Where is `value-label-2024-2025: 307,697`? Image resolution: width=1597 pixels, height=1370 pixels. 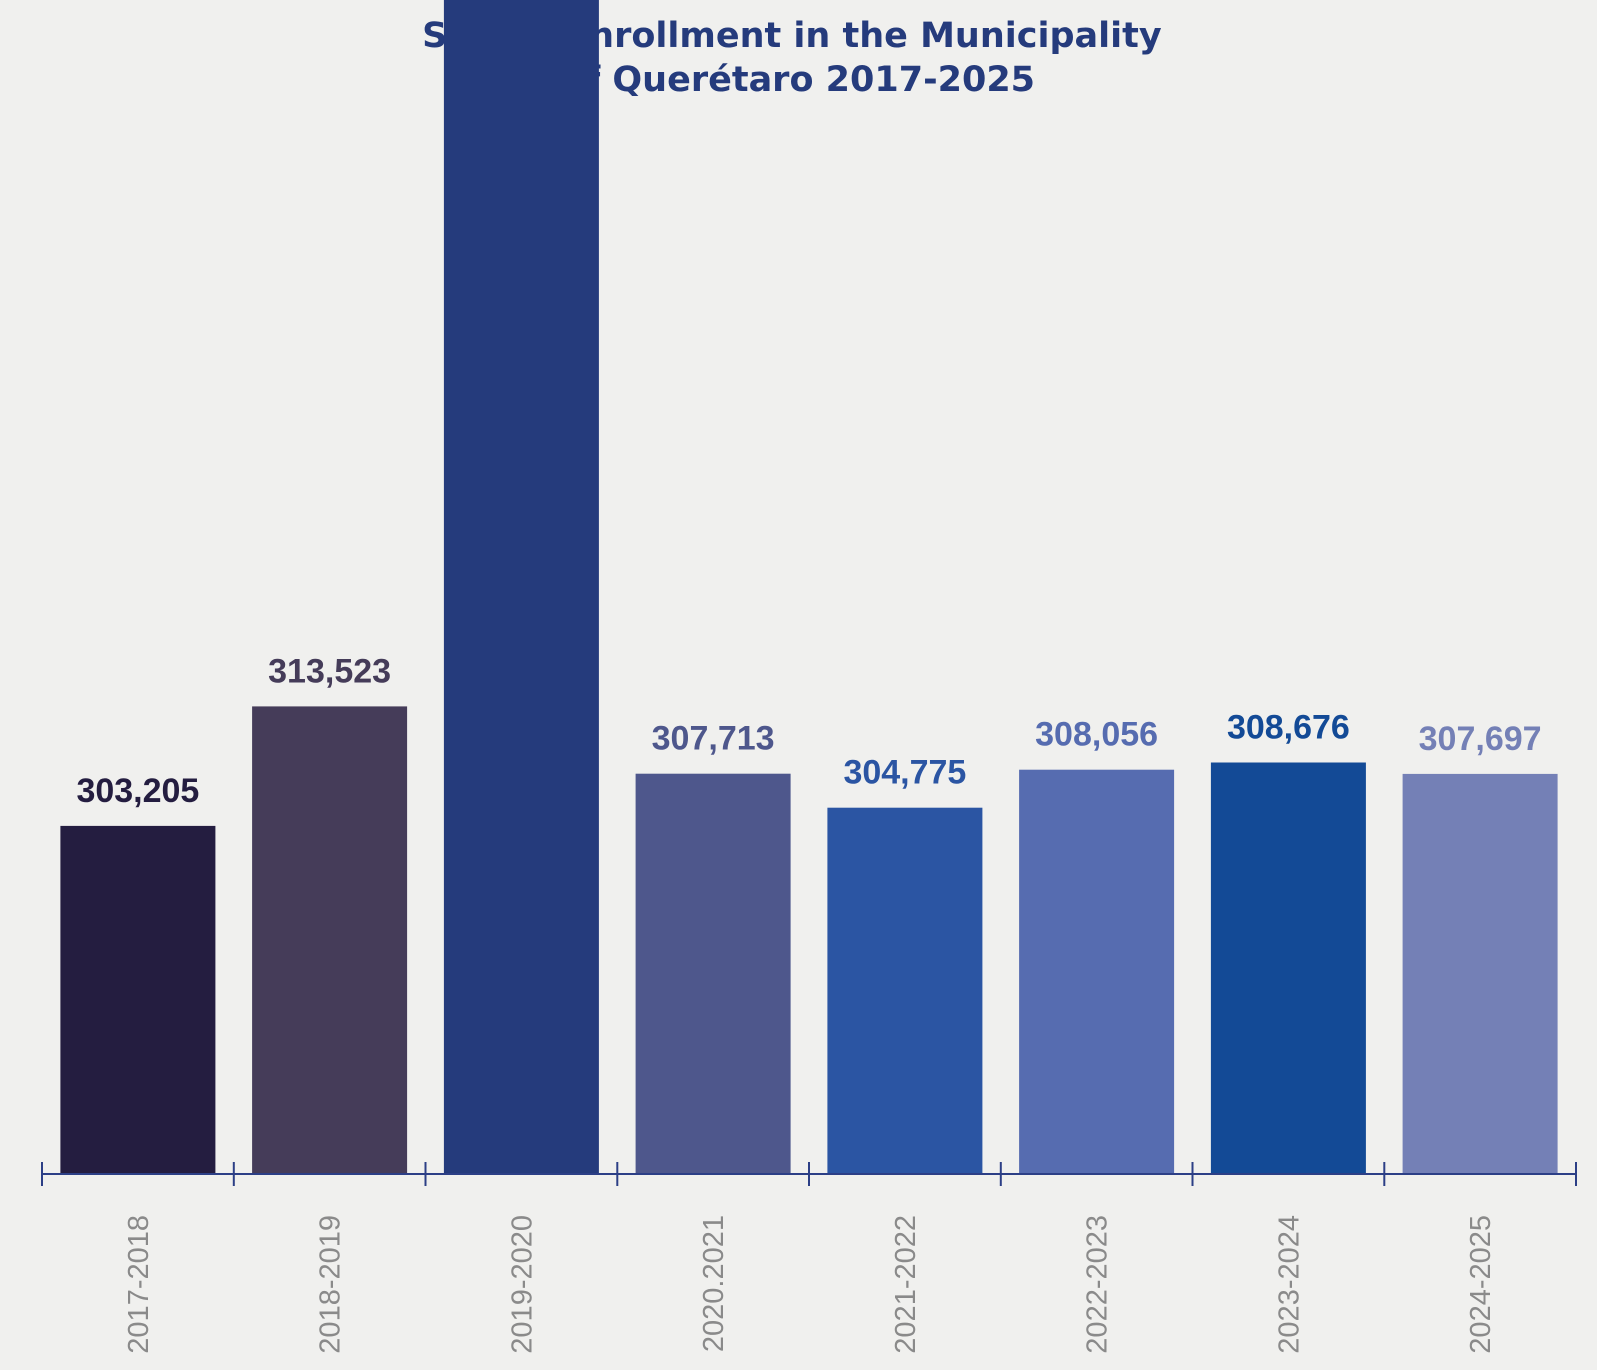
value-label-2024-2025: 307,697 is located at coordinates (1480, 739).